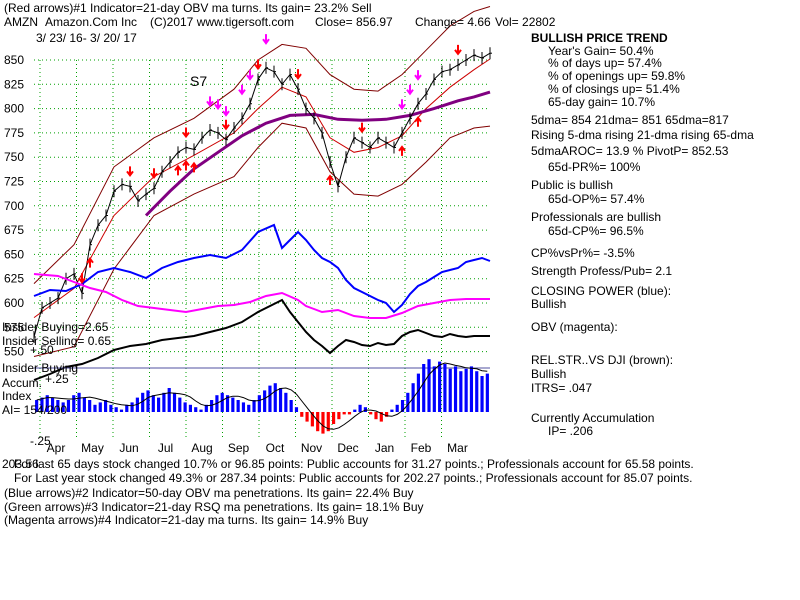  What do you see at coordinates (165, 448) in the screenshot?
I see `month-tick-label: Jul` at bounding box center [165, 448].